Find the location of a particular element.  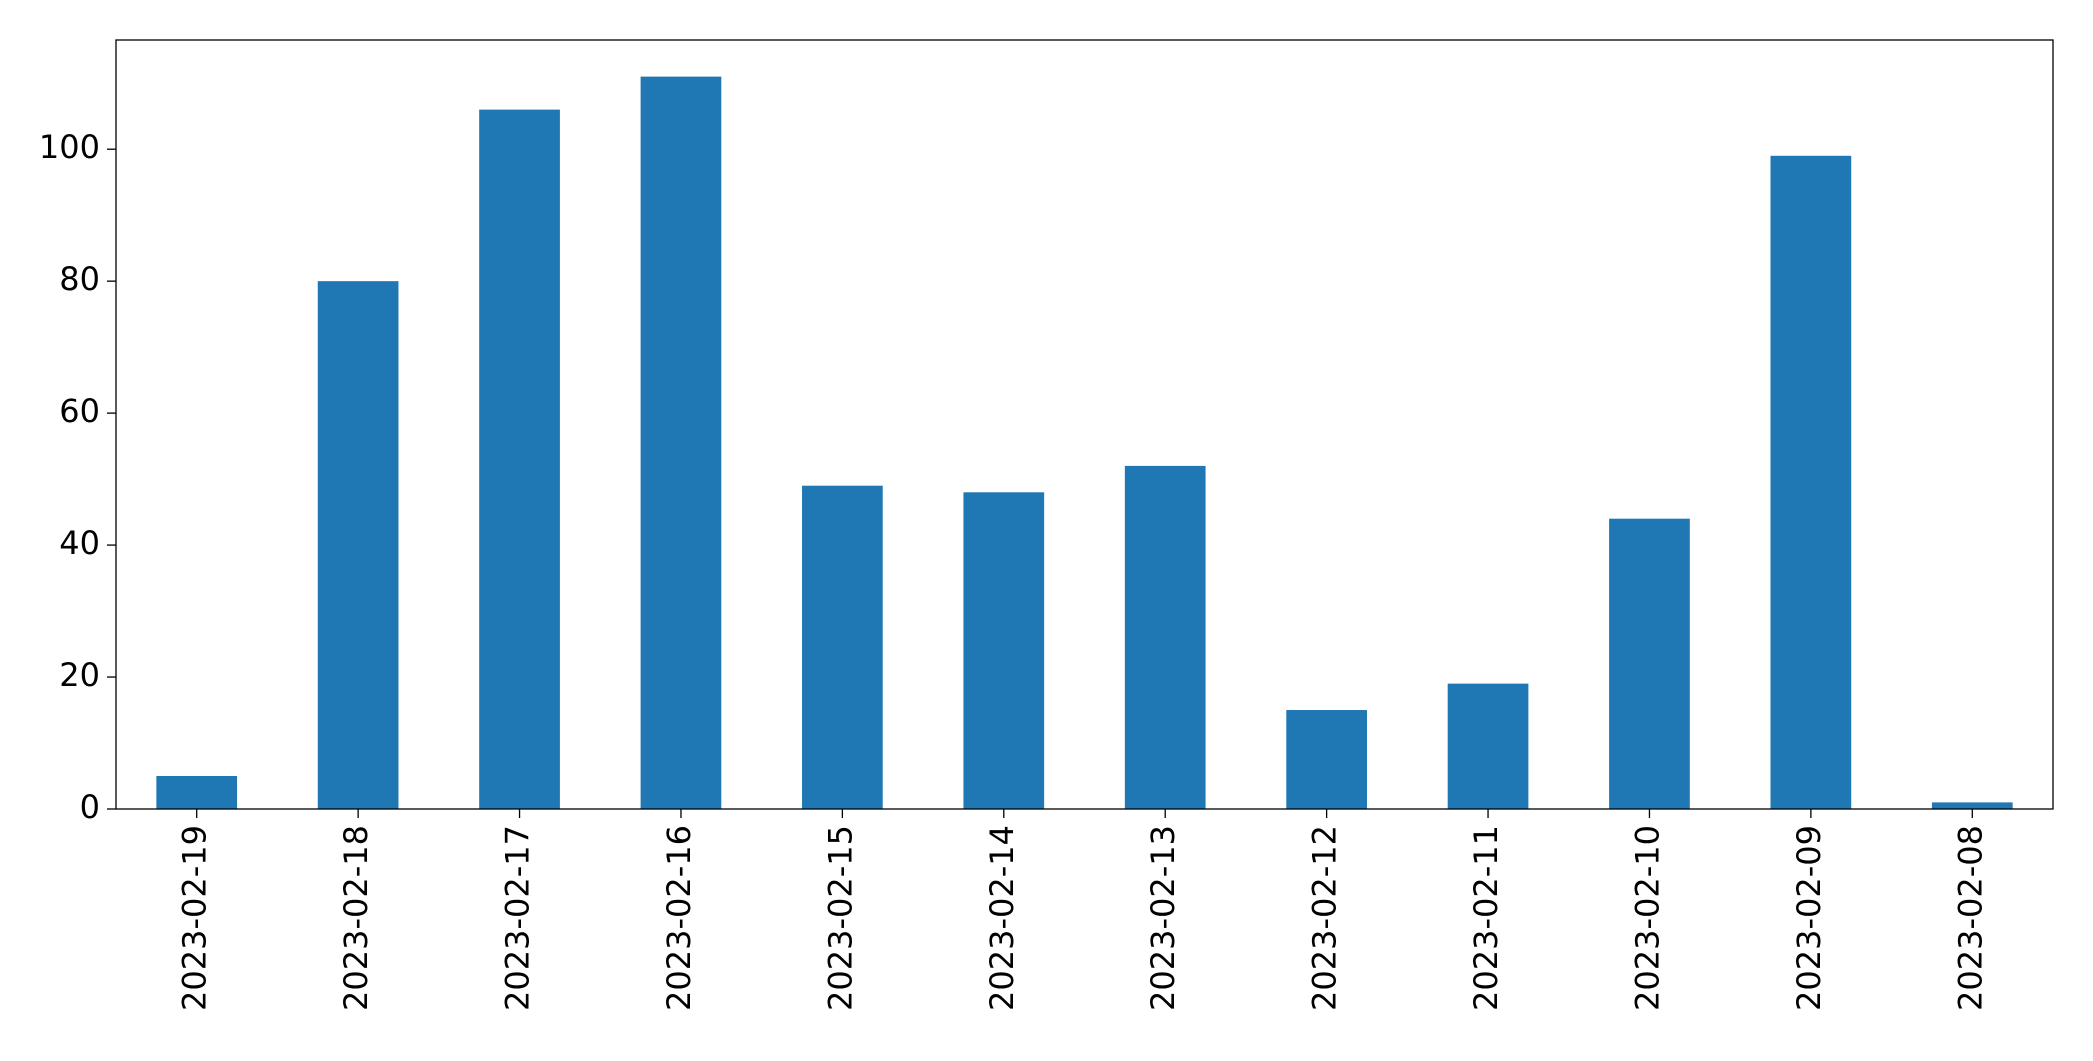

x-tick-label: 2023-02-14 is located at coordinates (1002, 918).